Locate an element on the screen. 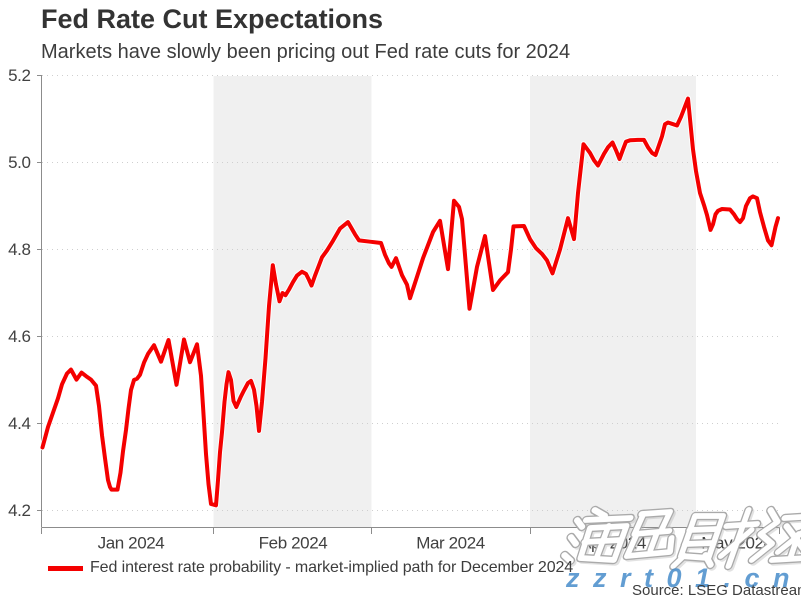 This screenshot has height=601, width=801. svg-text: Jan 2024 is located at coordinates (131, 543).